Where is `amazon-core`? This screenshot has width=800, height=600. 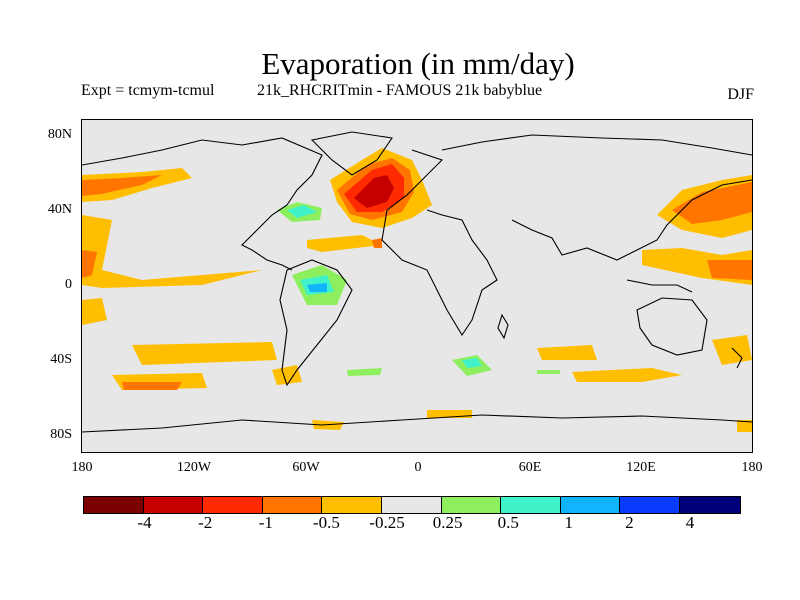
amazon-core is located at coordinates (317, 287).